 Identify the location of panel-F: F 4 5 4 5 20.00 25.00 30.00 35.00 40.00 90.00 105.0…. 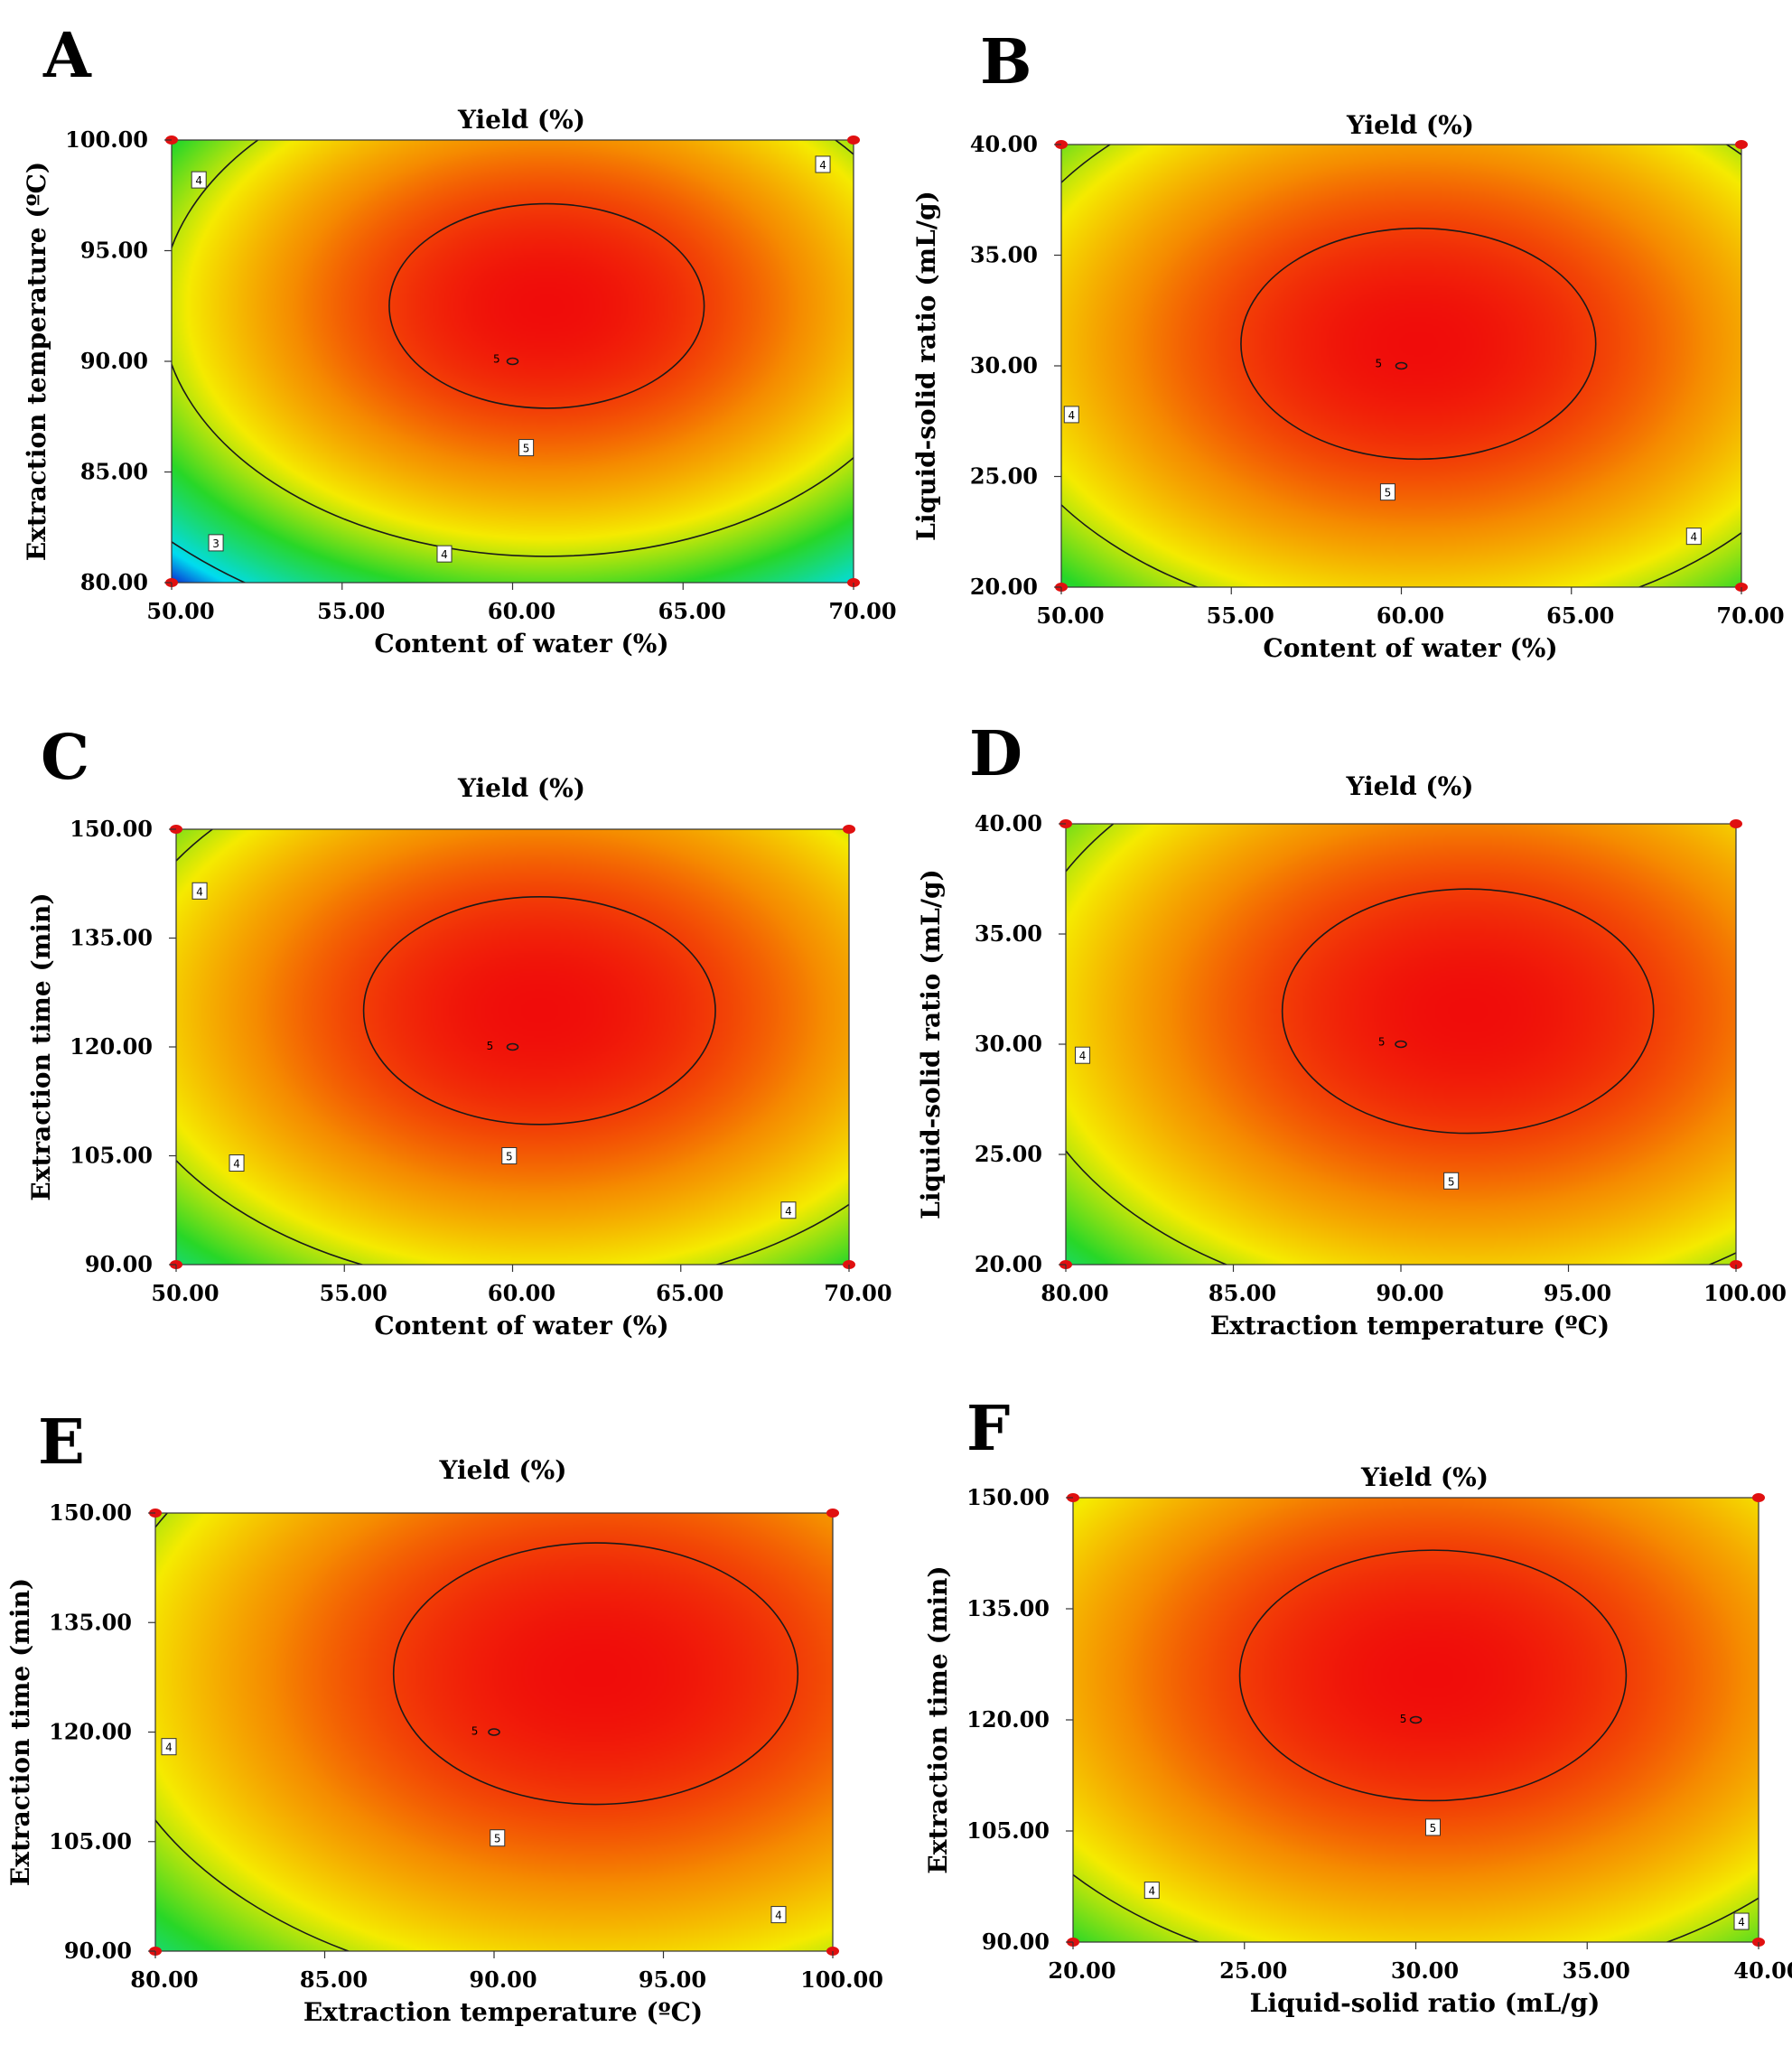
(1357, 1706).